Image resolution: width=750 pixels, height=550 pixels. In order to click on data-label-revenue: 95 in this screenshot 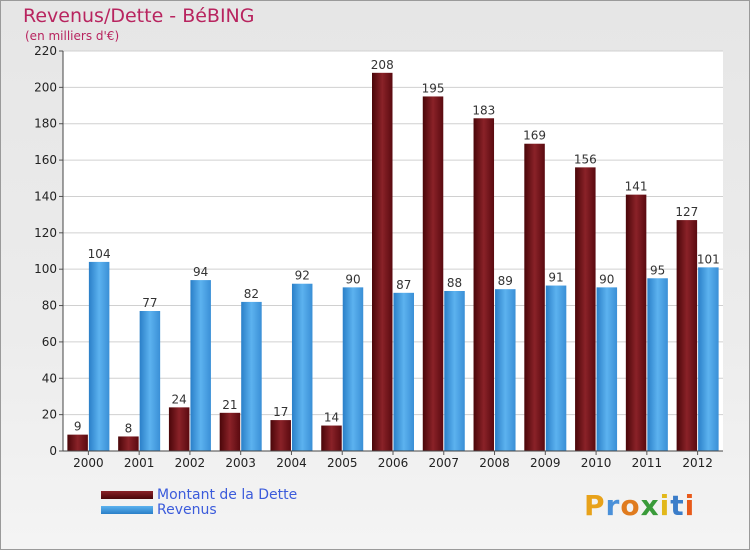, I will do `click(657, 270)`.